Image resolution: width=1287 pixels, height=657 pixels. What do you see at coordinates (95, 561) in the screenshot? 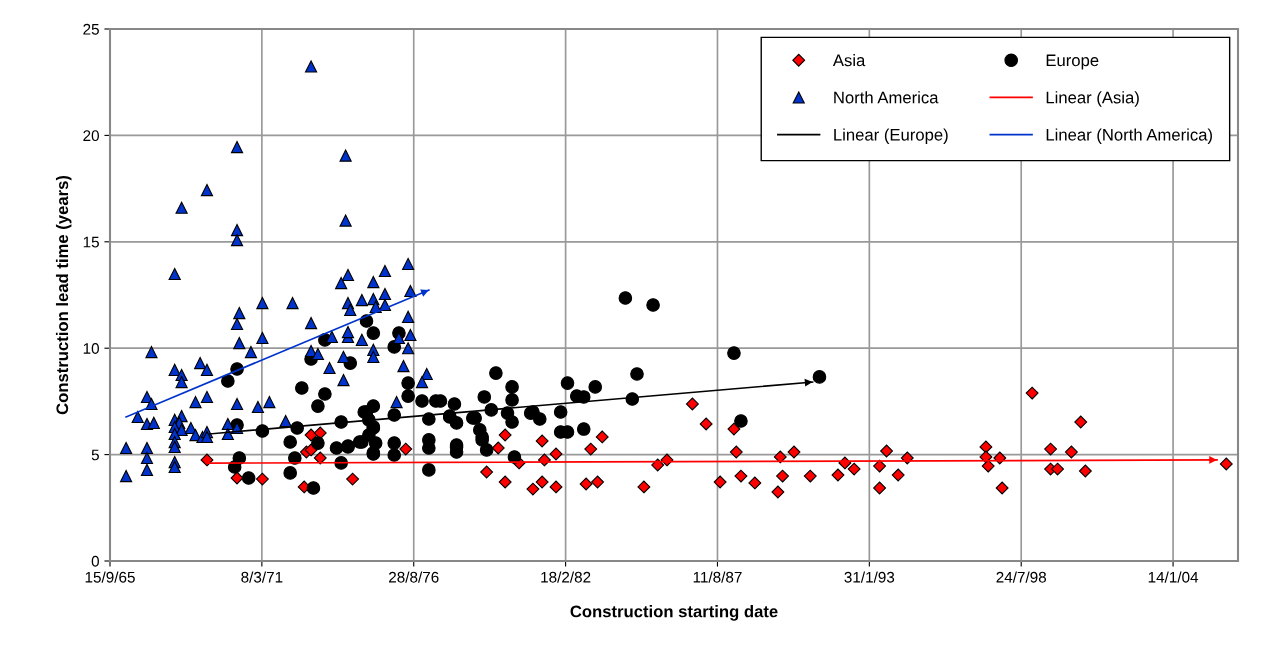
I see `y-tick-label: 0` at bounding box center [95, 561].